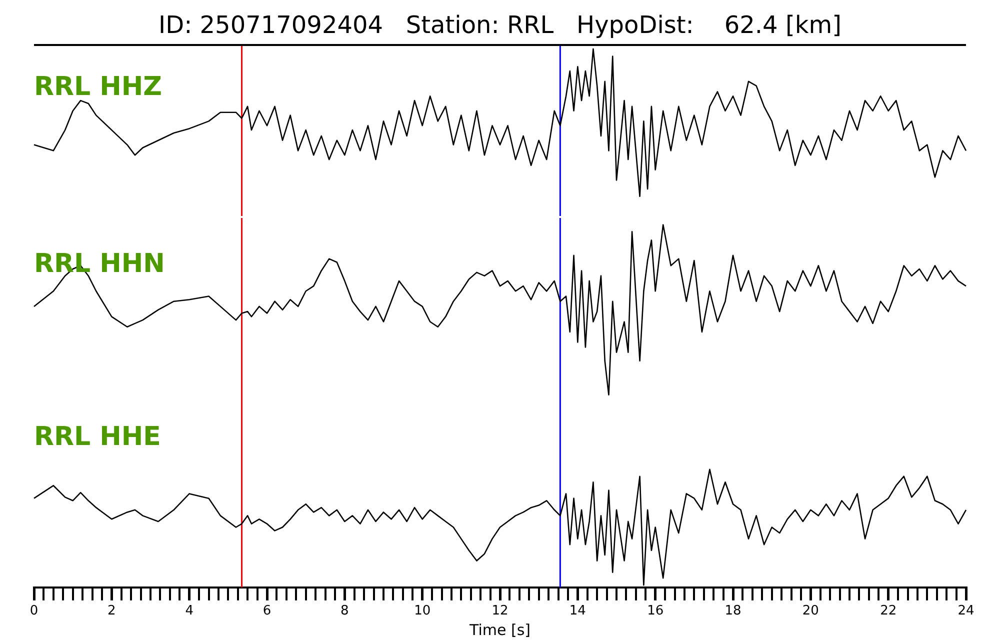  What do you see at coordinates (577, 611) in the screenshot?
I see `x-tick-label: 14` at bounding box center [577, 611].